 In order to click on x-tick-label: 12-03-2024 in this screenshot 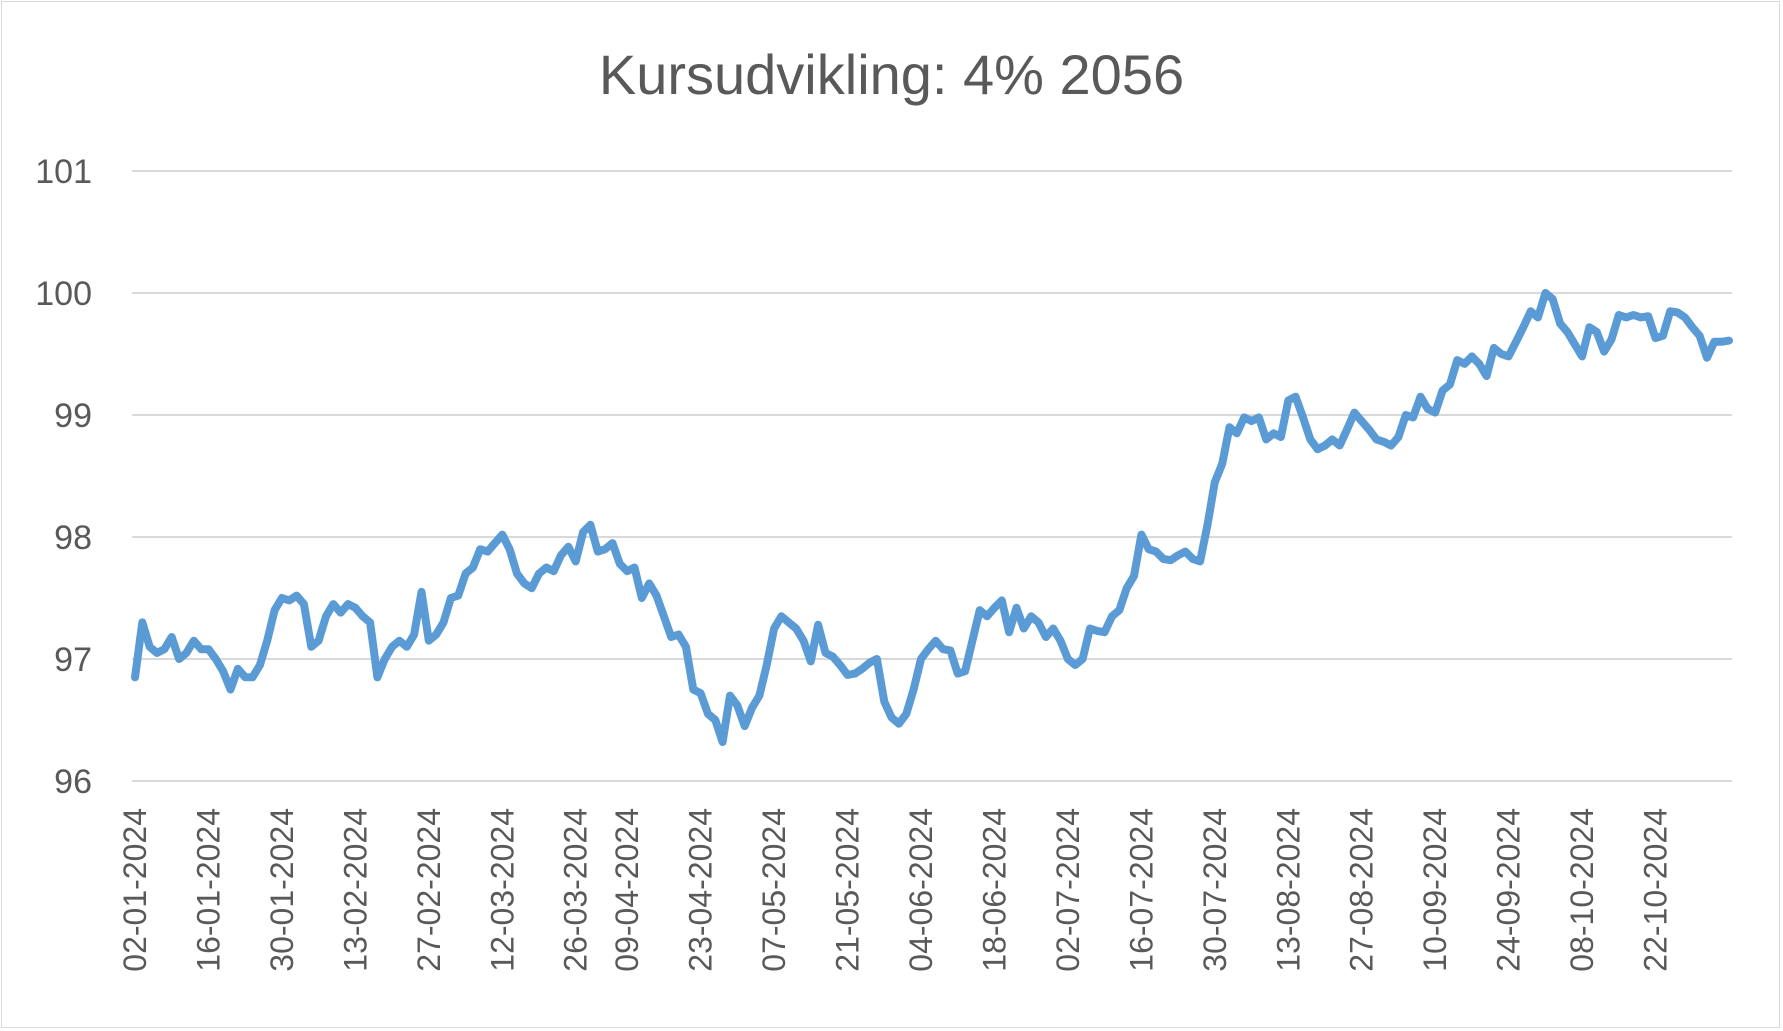, I will do `click(502, 890)`.